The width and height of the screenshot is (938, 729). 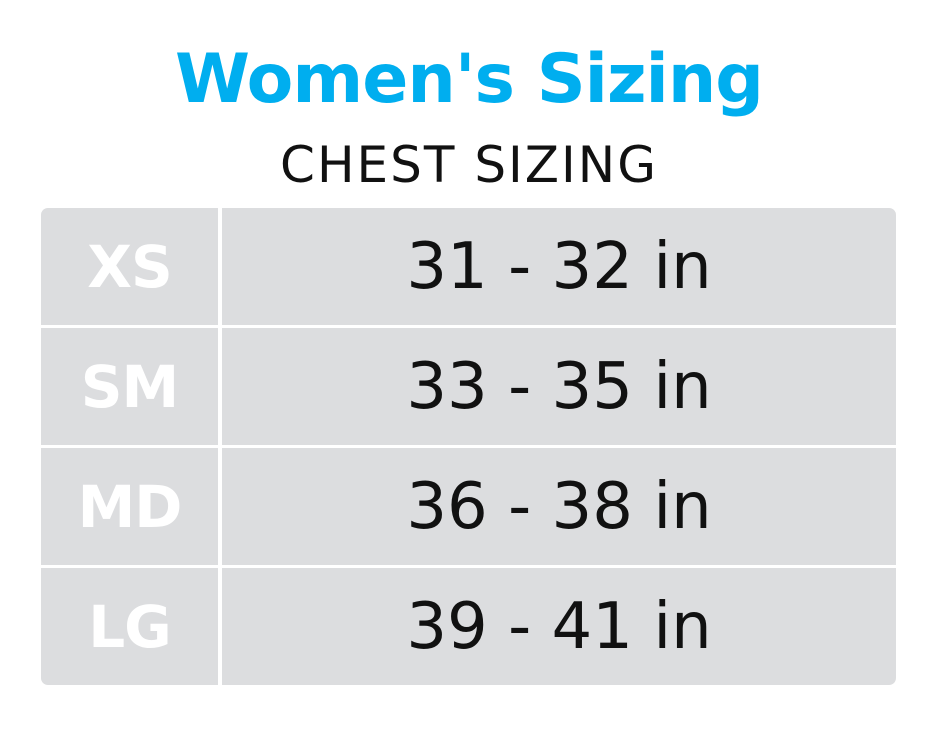 I want to click on chest-range: 39 - 41 in, so click(x=559, y=626).